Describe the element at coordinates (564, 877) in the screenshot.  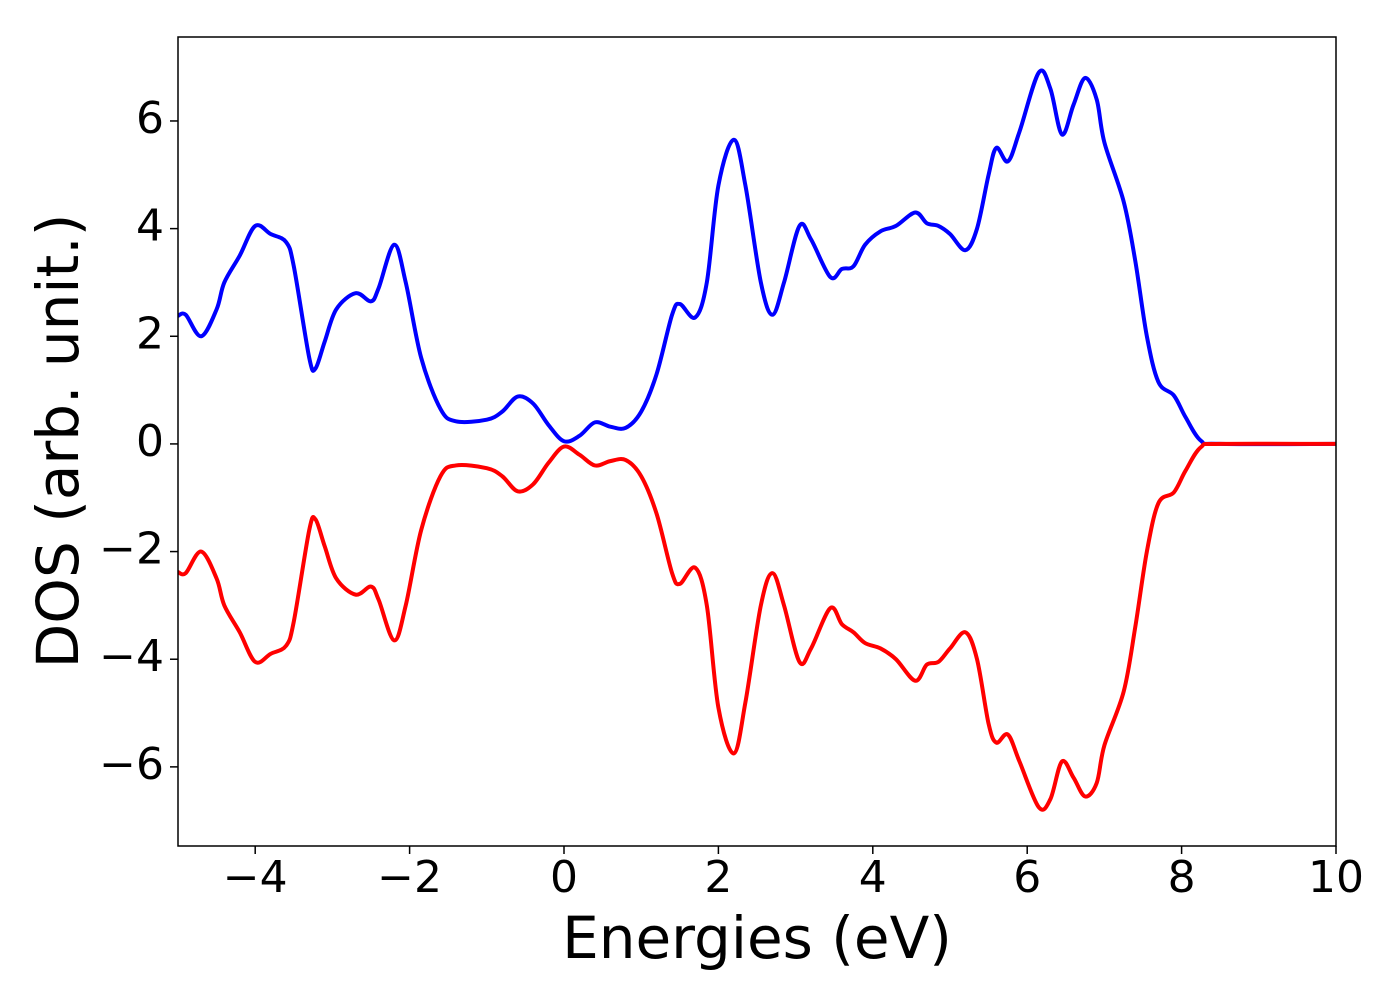
I see `x-tick-label: 0` at that location.